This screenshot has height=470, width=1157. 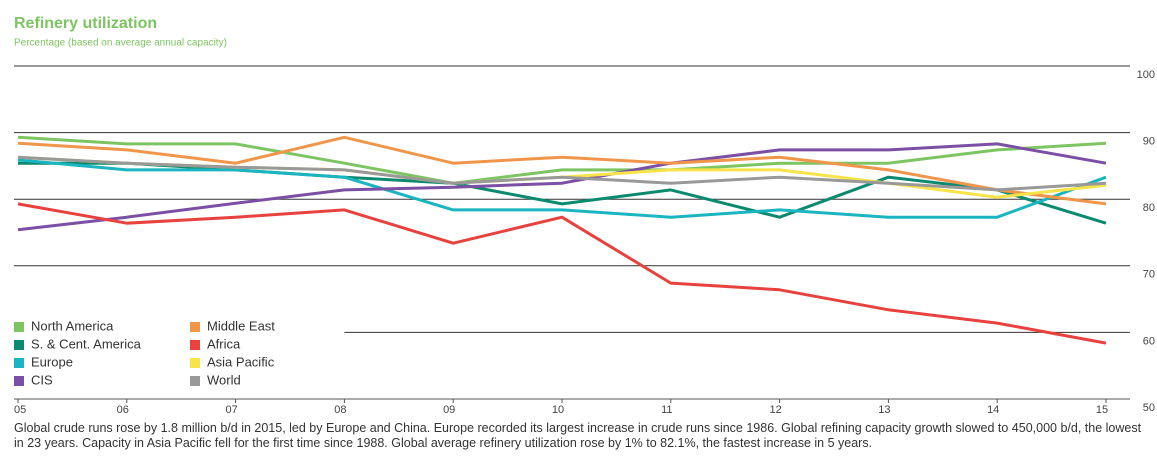 I want to click on legend-label: Middle East, so click(x=241, y=325).